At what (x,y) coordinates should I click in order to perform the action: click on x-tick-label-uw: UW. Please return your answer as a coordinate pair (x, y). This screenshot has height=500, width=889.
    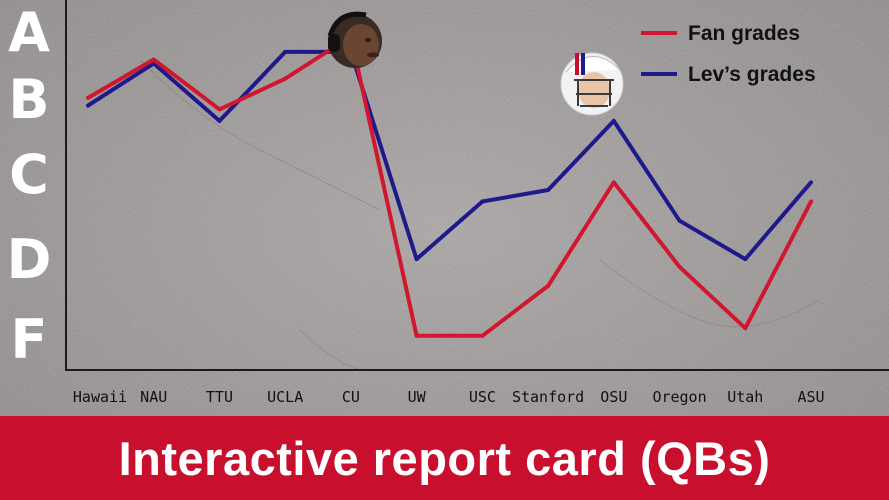
    Looking at the image, I should click on (417, 397).